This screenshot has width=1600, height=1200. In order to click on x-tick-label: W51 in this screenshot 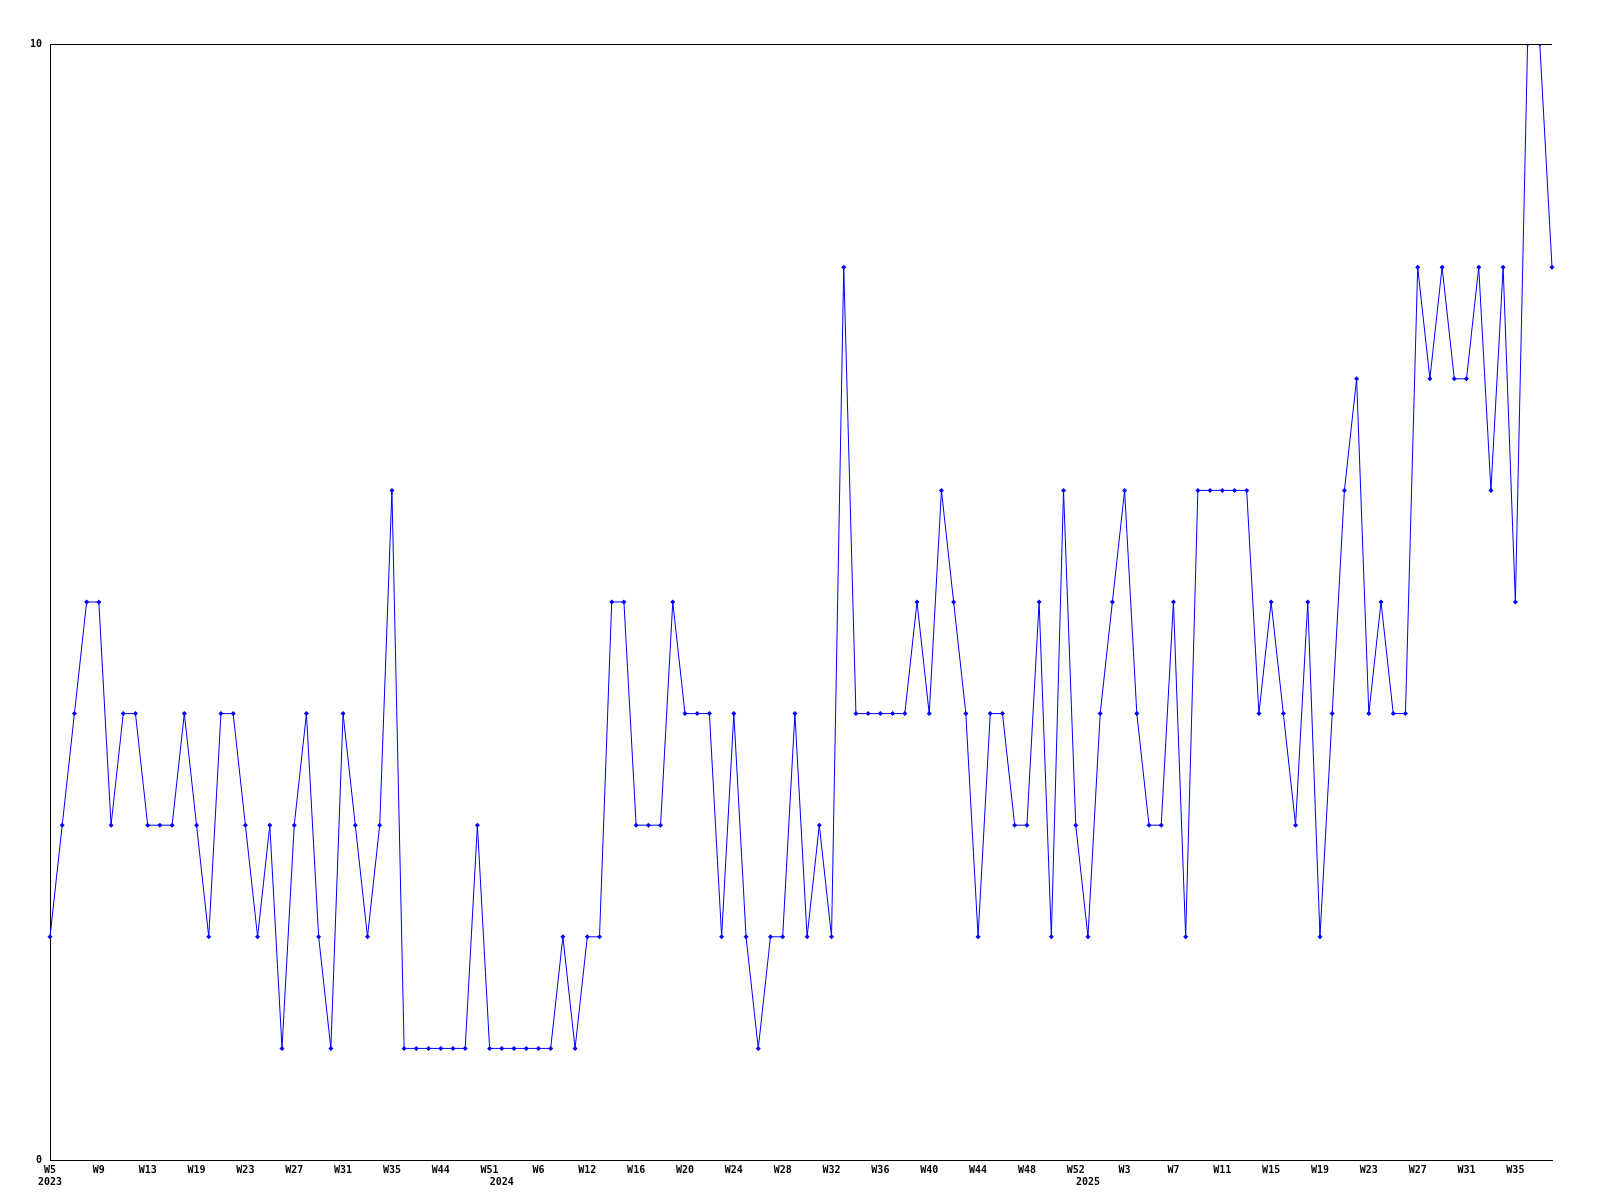, I will do `click(489, 1169)`.